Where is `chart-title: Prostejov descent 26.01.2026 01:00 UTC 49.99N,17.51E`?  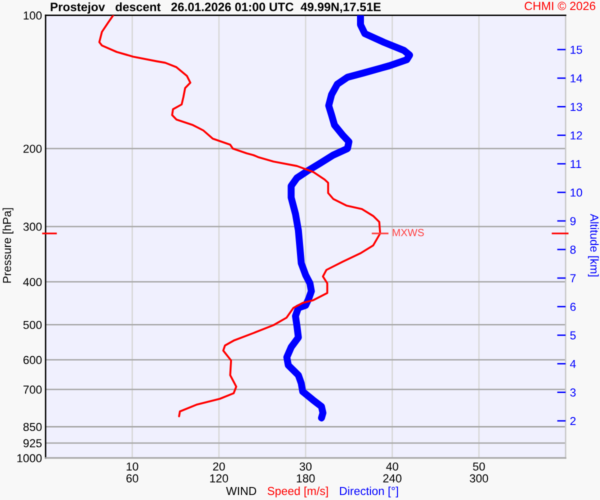
chart-title: Prostejov descent 26.01.2026 01:00 UTC 49.99N,17.51E is located at coordinates (215, 8).